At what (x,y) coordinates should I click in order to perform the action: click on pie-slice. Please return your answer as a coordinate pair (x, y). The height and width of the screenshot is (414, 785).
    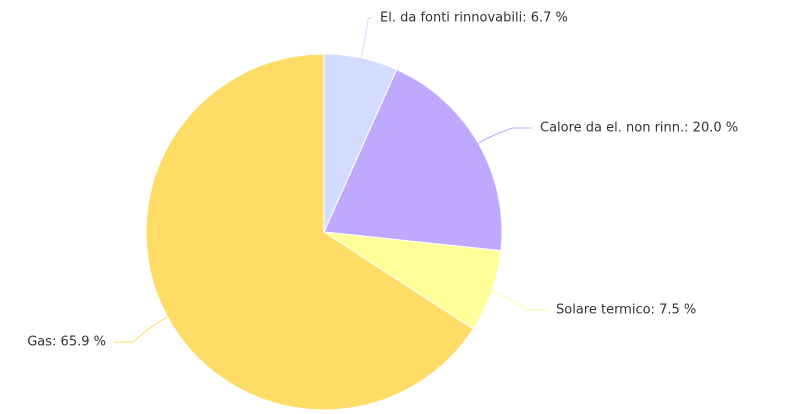
    Looking at the image, I should click on (413, 160).